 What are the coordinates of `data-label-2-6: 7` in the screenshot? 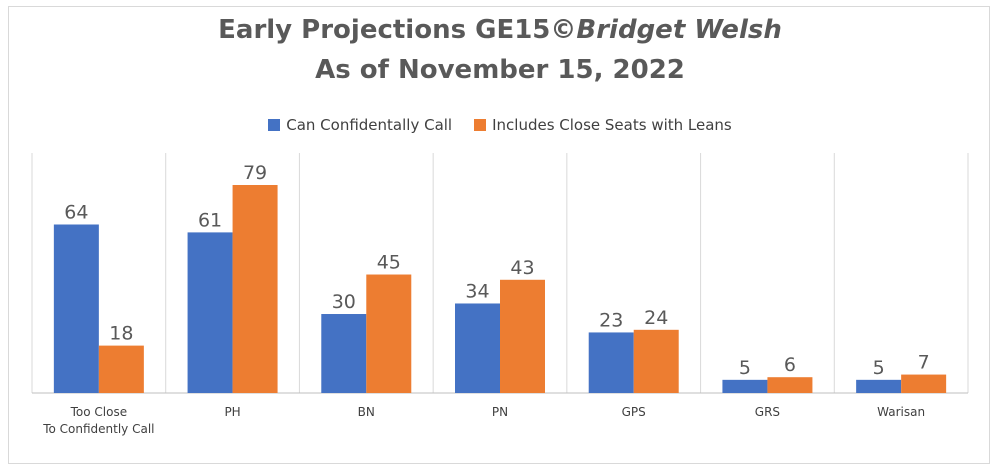 It's located at (924, 363).